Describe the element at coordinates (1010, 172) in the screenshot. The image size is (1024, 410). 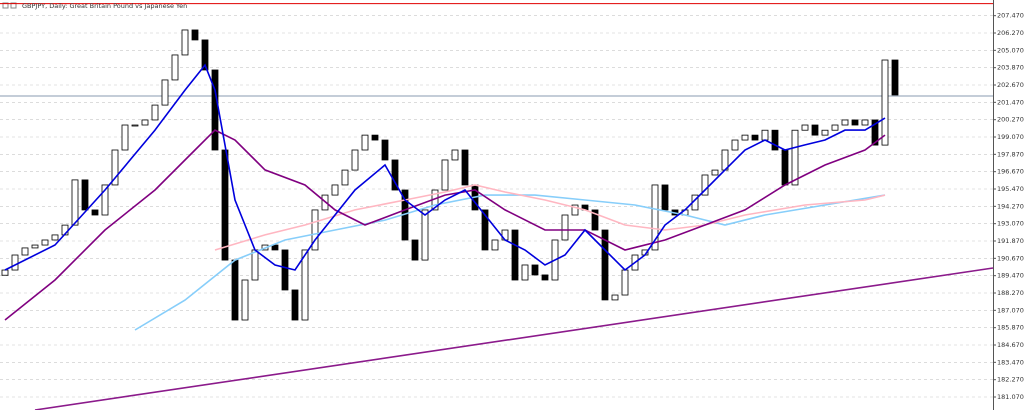
I see `y-tick-label: 196.670` at that location.